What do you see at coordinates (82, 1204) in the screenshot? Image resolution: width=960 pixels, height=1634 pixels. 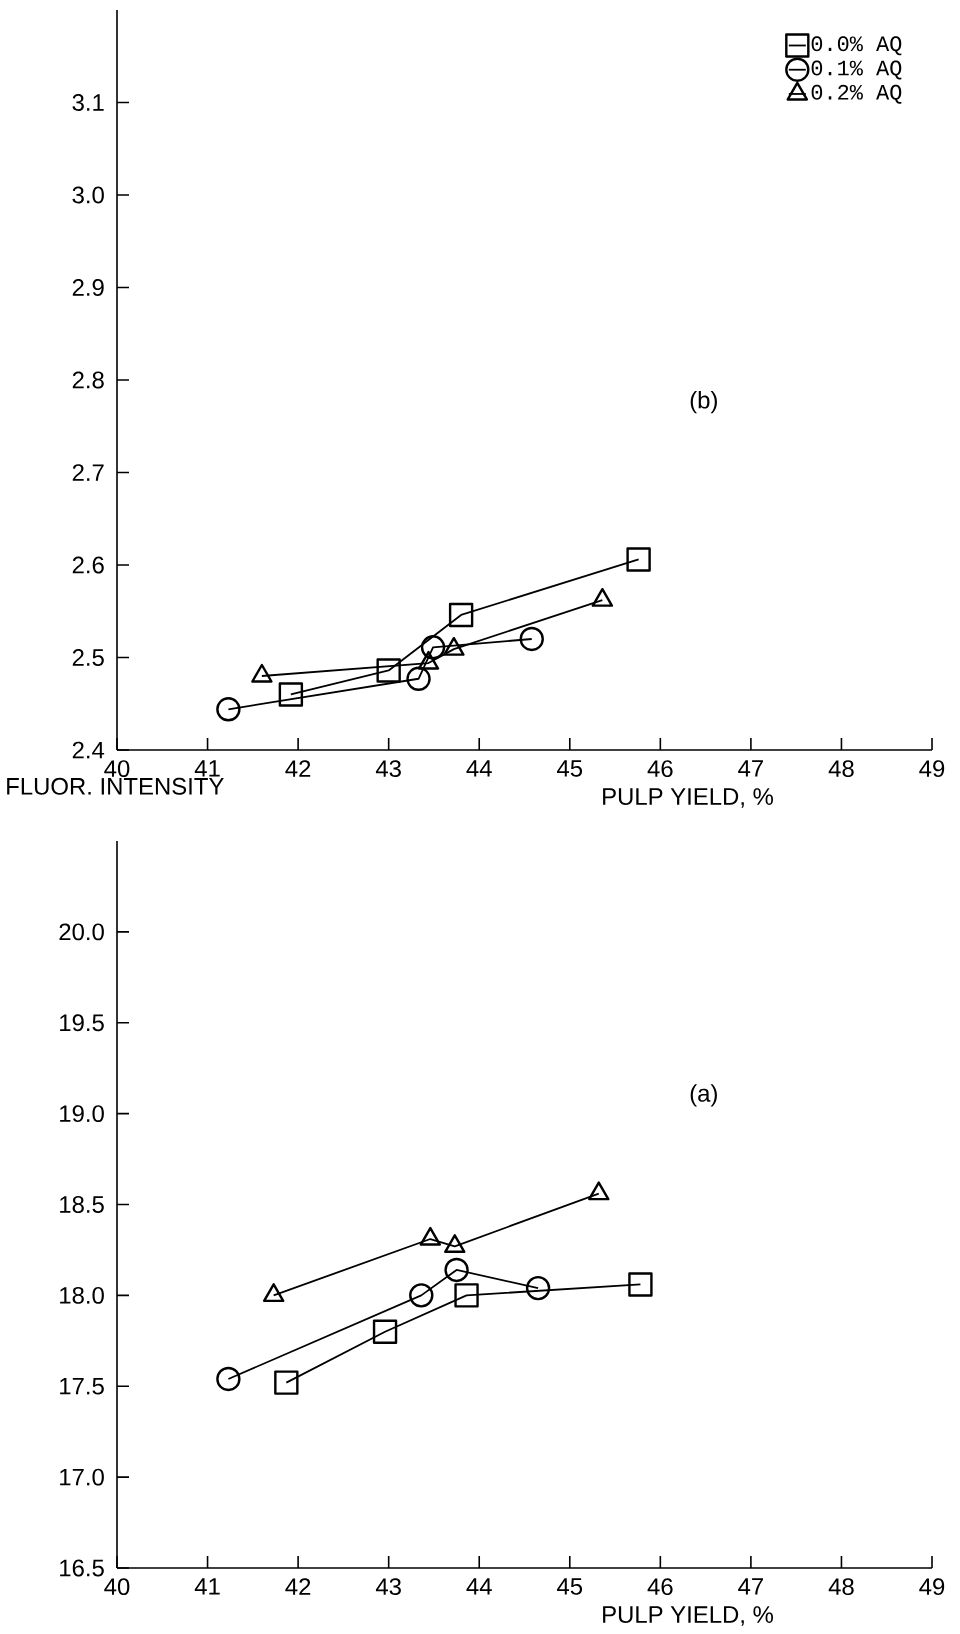 I see `y-tick-label: 18.5` at bounding box center [82, 1204].